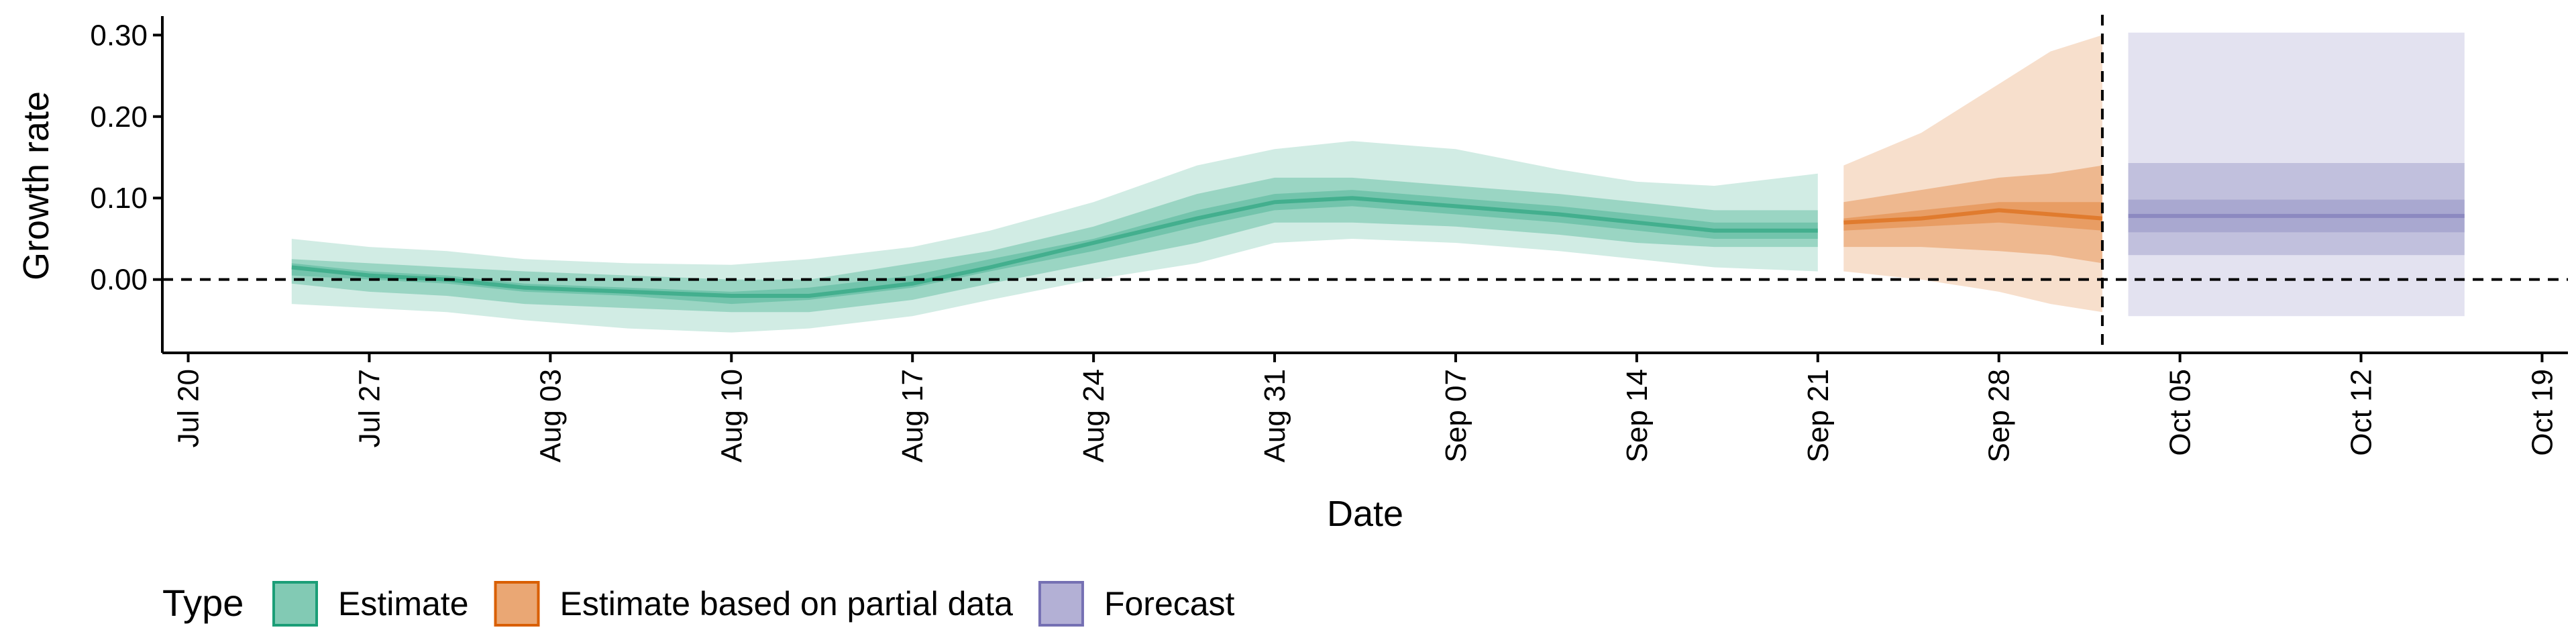 Image resolution: width=2576 pixels, height=644 pixels. Describe the element at coordinates (2361, 412) in the screenshot. I see `x-tick-label: Oct 12` at that location.